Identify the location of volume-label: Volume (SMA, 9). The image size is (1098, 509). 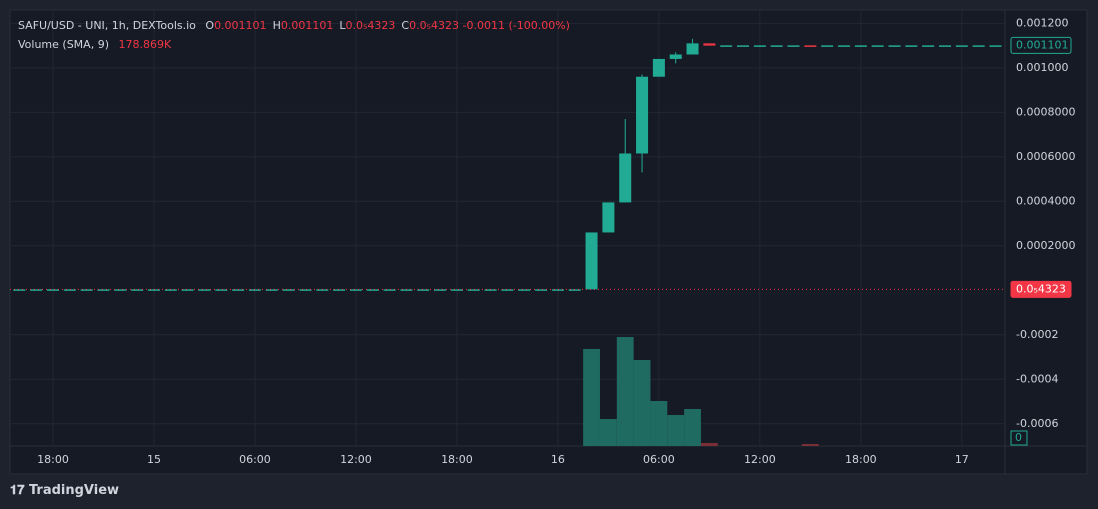
(63, 44).